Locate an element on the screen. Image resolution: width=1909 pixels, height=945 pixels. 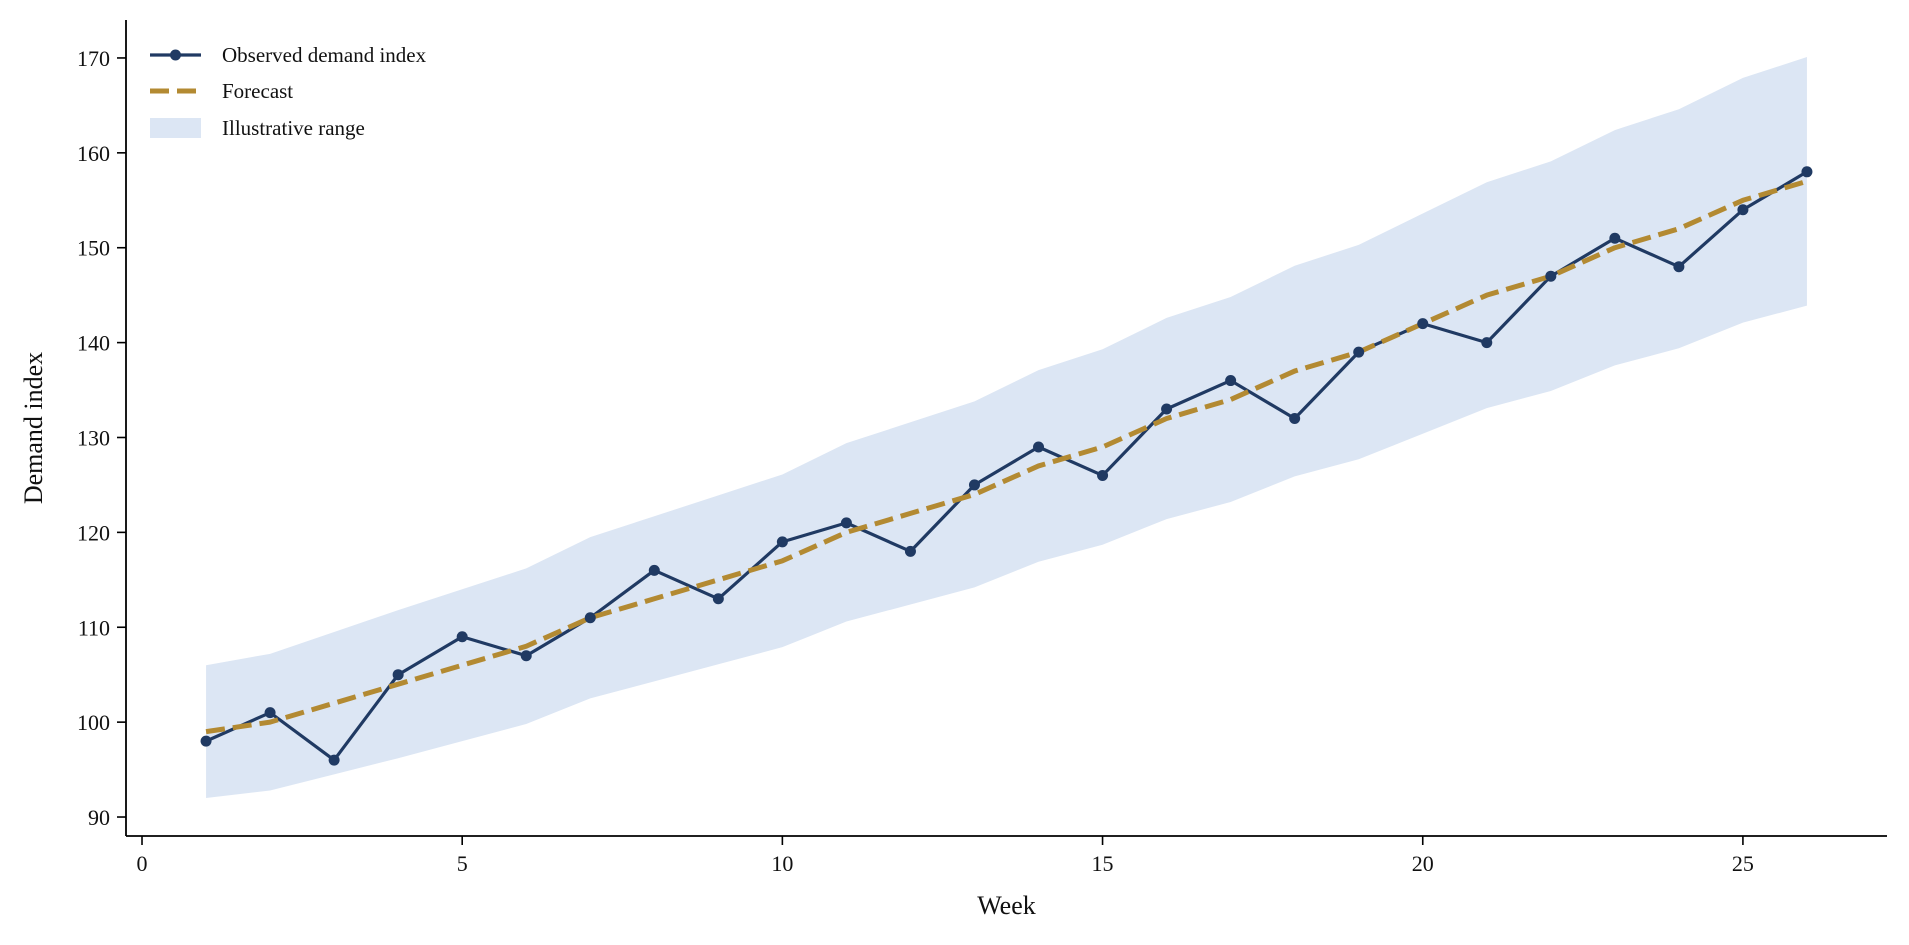
legend-label-forecast: Forecast is located at coordinates (257, 91).